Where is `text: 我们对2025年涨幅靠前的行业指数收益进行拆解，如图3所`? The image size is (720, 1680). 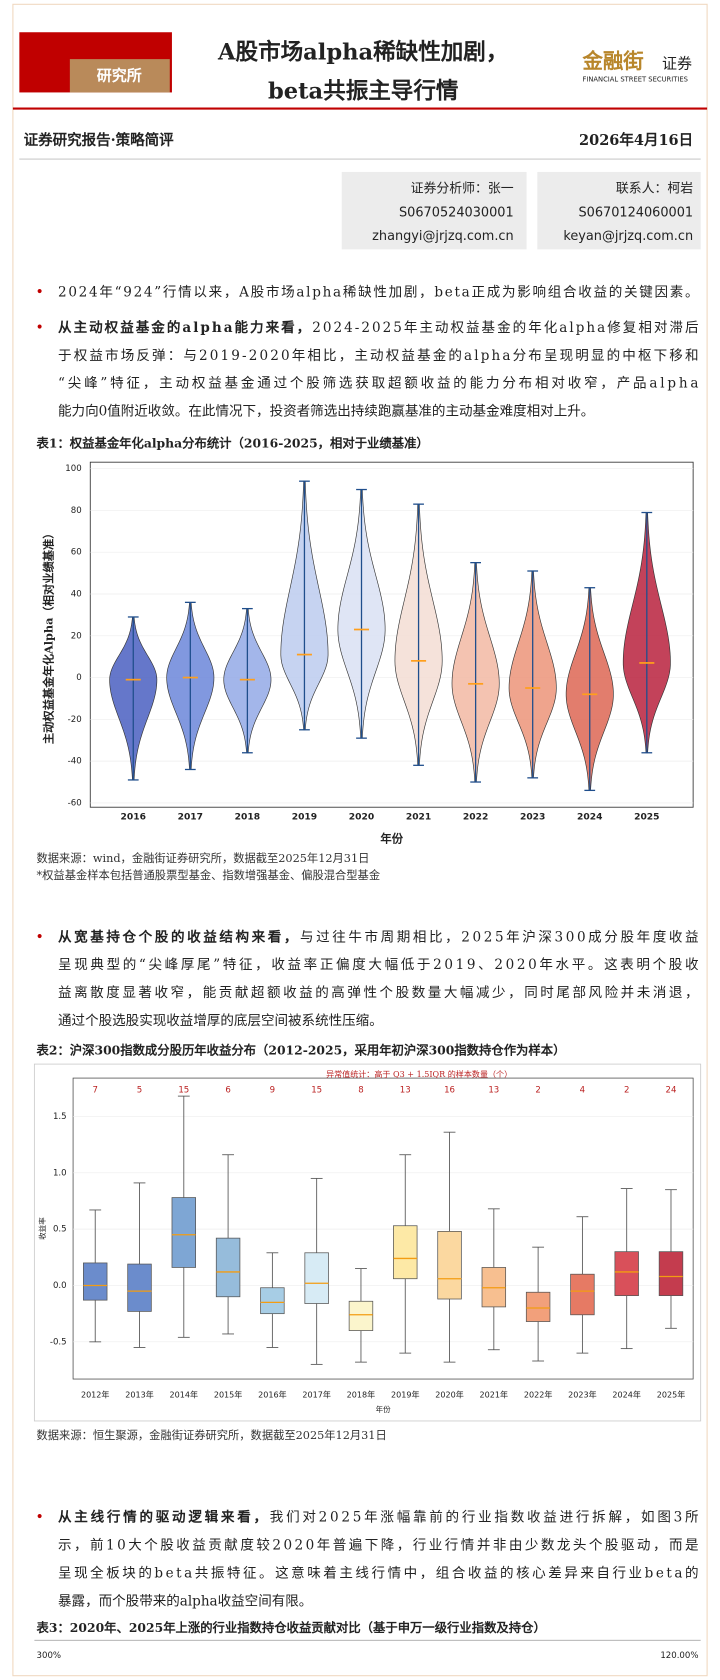
text: 我们对2025年涨幅靠前的行业指数收益进行拆解，如图3所 is located at coordinates (484, 1516).